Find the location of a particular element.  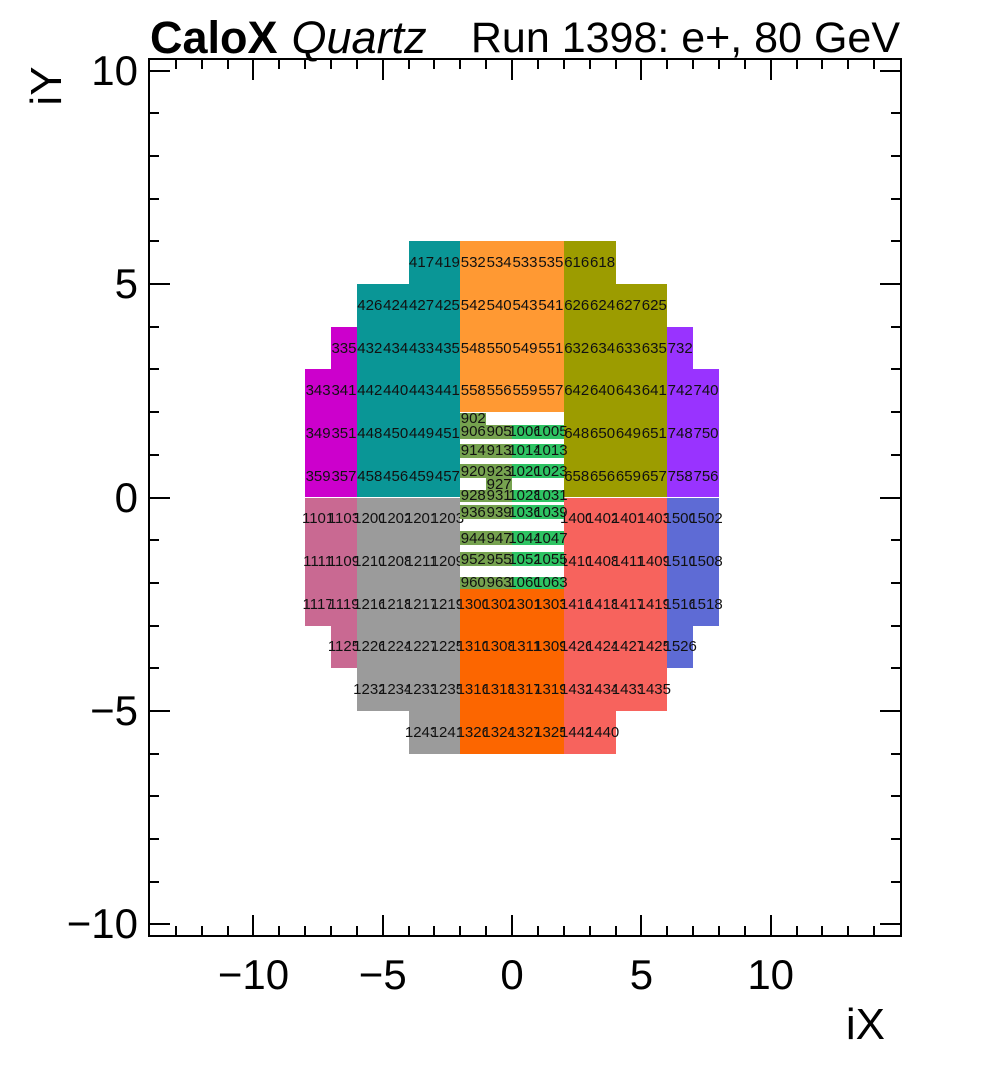

cell-1227: 1227 is located at coordinates (421, 647).